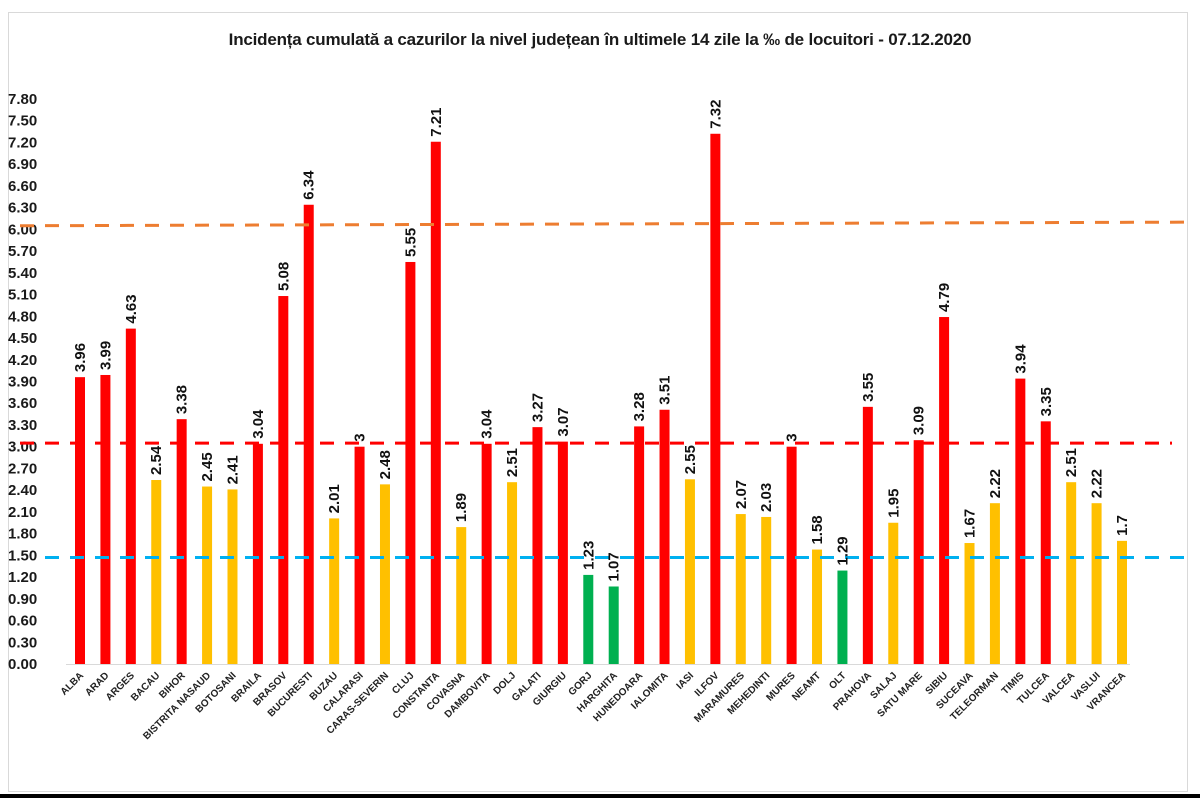  What do you see at coordinates (22, 468) in the screenshot?
I see `y-tick-label: 2.70` at bounding box center [22, 468].